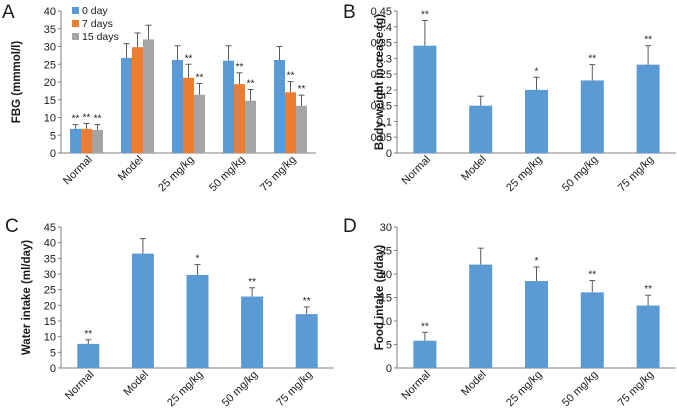  What do you see at coordinates (27, 297) in the screenshot?
I see `y-axis-title: Water intake (ml/day)` at bounding box center [27, 297].